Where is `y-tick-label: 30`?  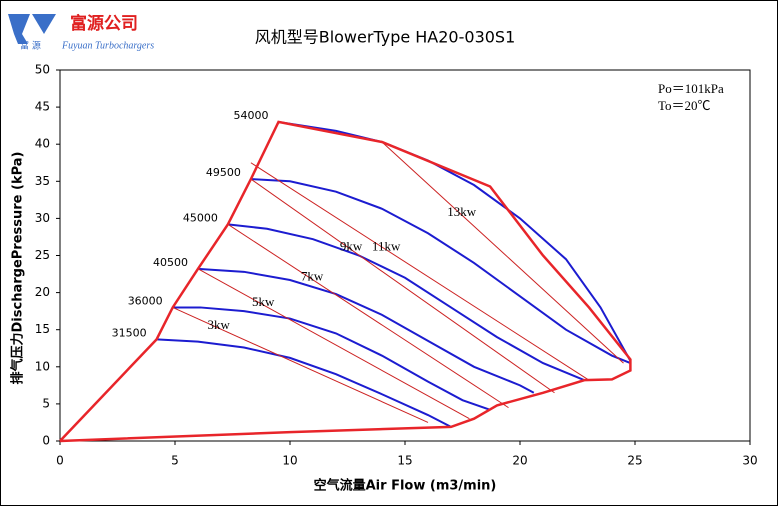
y-tick-label: 30 is located at coordinates (42, 218).